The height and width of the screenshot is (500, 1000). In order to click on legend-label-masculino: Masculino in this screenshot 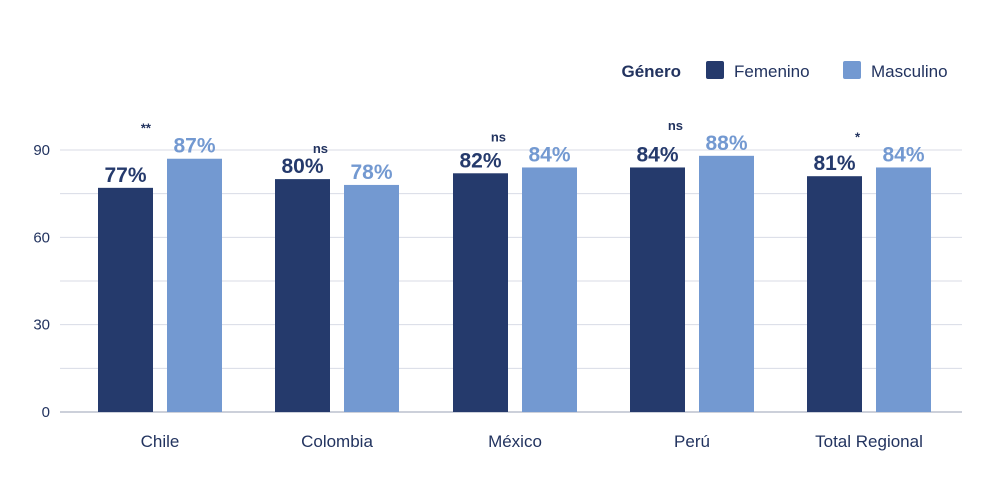, I will do `click(909, 71)`.